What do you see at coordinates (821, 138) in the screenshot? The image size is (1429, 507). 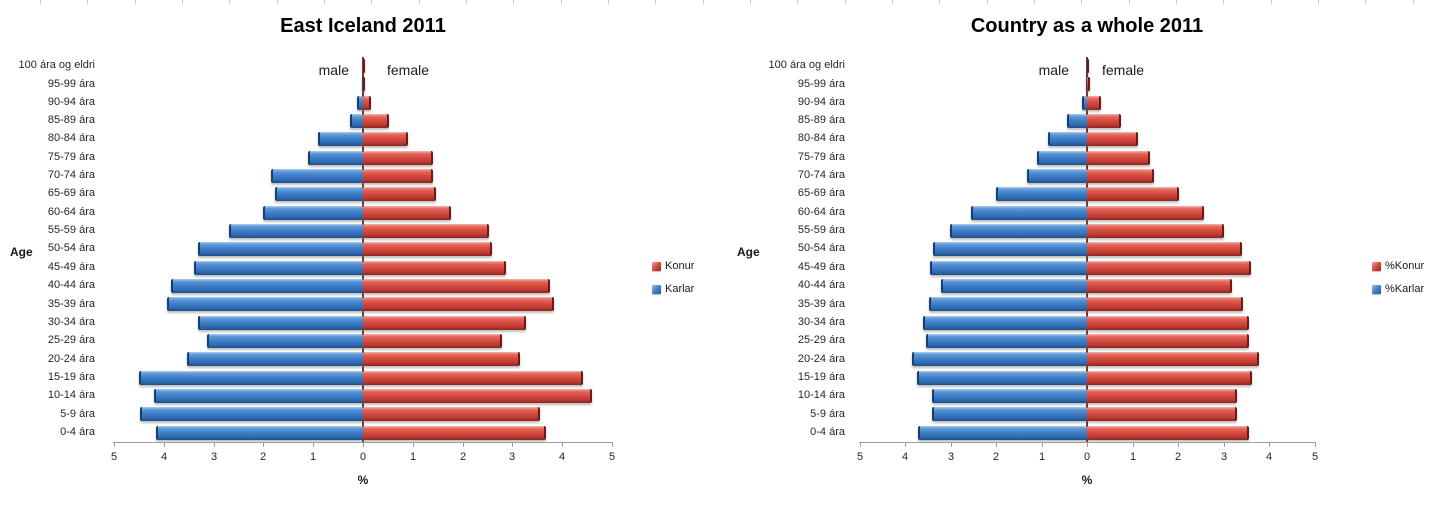 I see `age-label: 80-84 ára` at bounding box center [821, 138].